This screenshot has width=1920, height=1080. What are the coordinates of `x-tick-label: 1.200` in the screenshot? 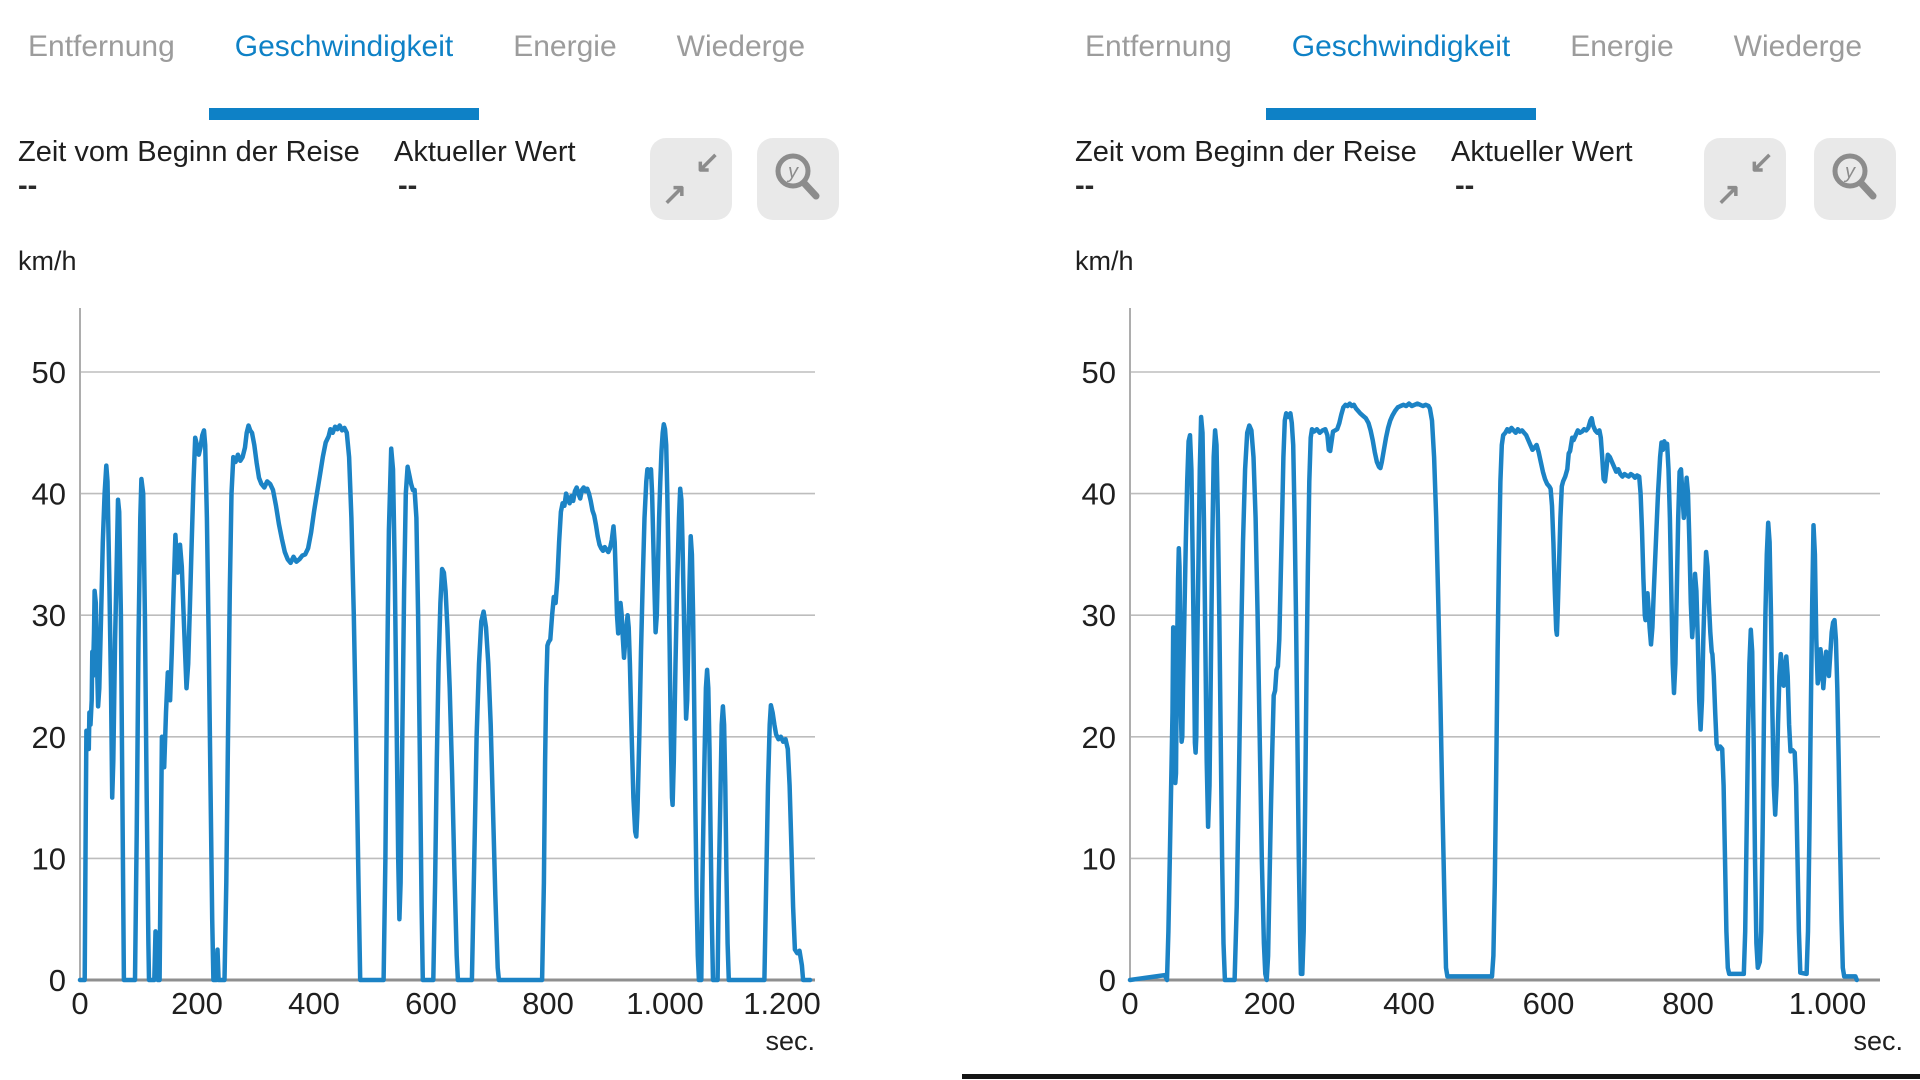 It's located at (782, 1003).